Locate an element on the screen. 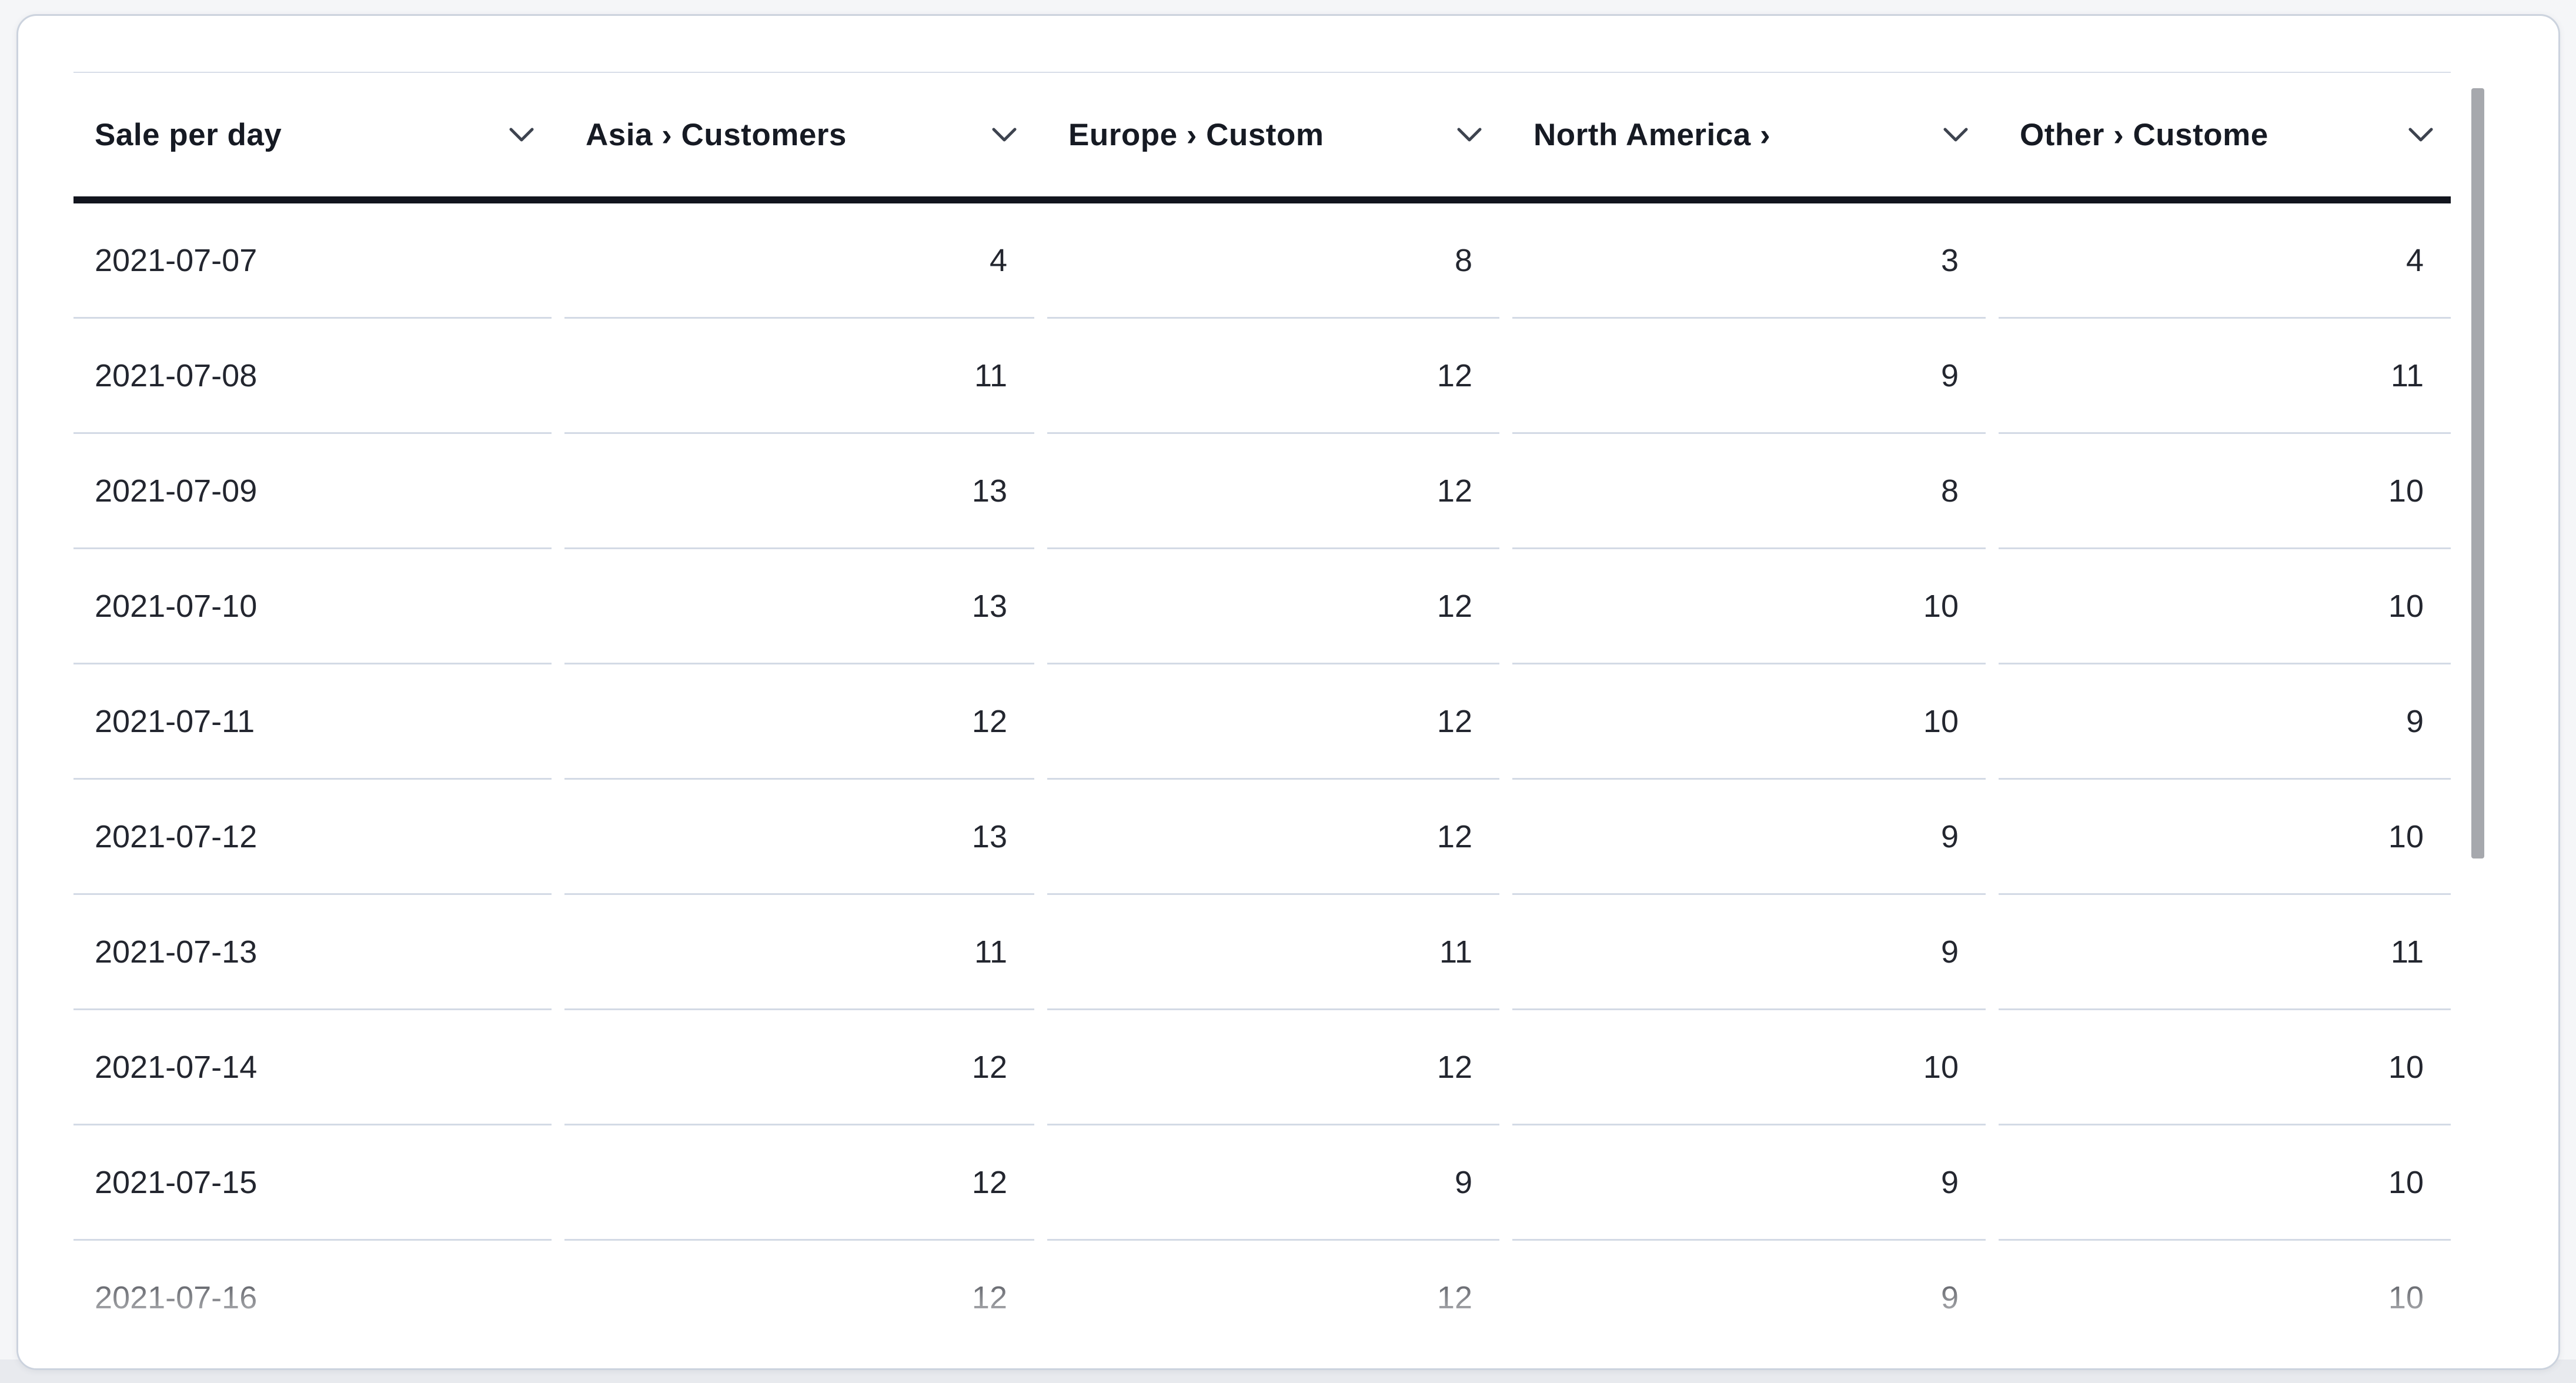  value-cell-asia: 4 is located at coordinates (799, 261).